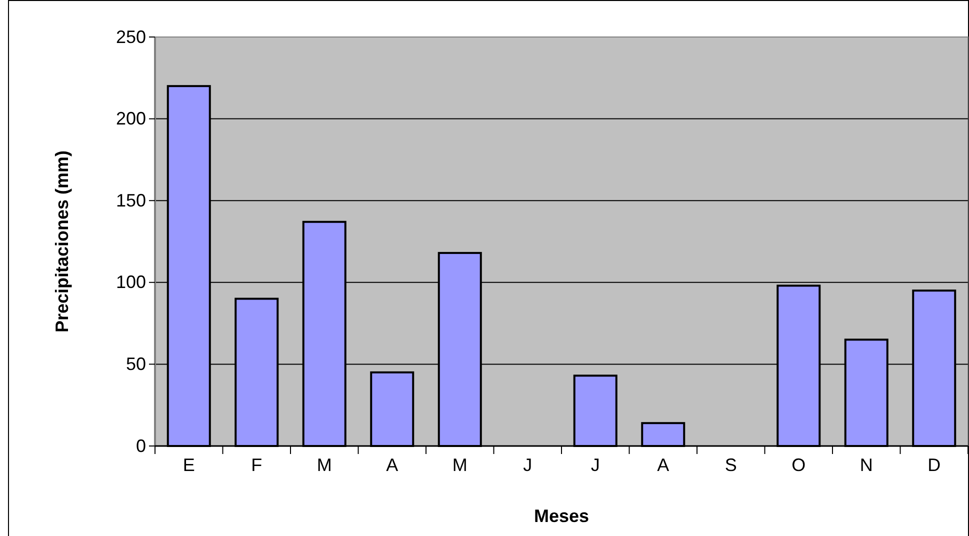  I want to click on x-axis-title: Meses, so click(562, 516).